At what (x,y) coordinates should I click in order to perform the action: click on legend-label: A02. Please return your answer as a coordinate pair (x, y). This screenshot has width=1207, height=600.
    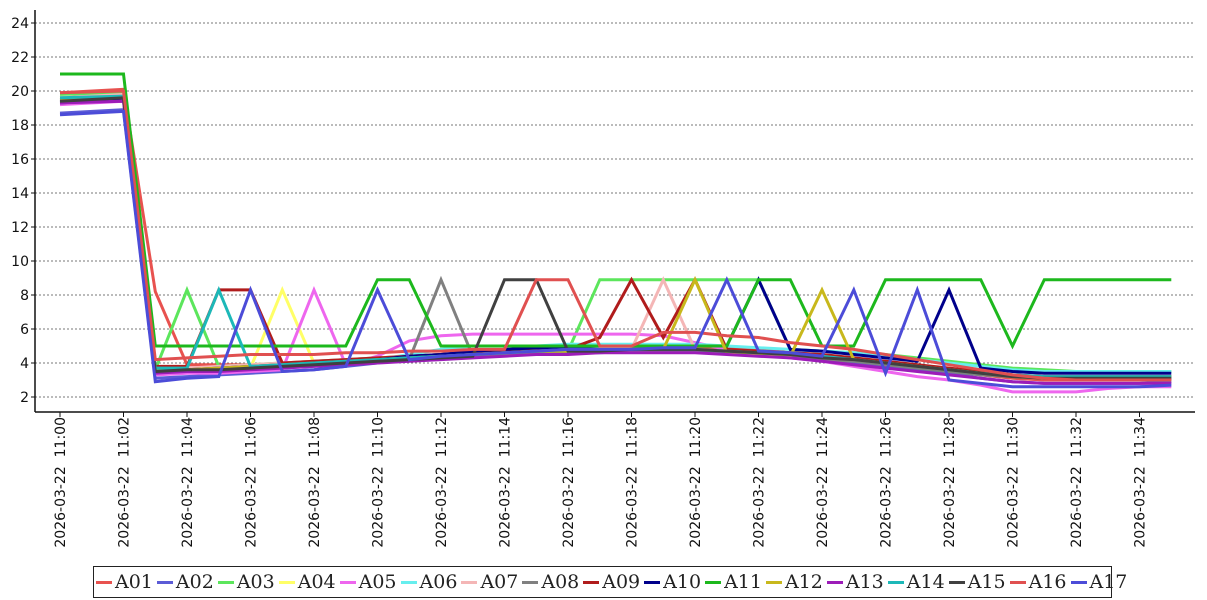
    Looking at the image, I should click on (194, 581).